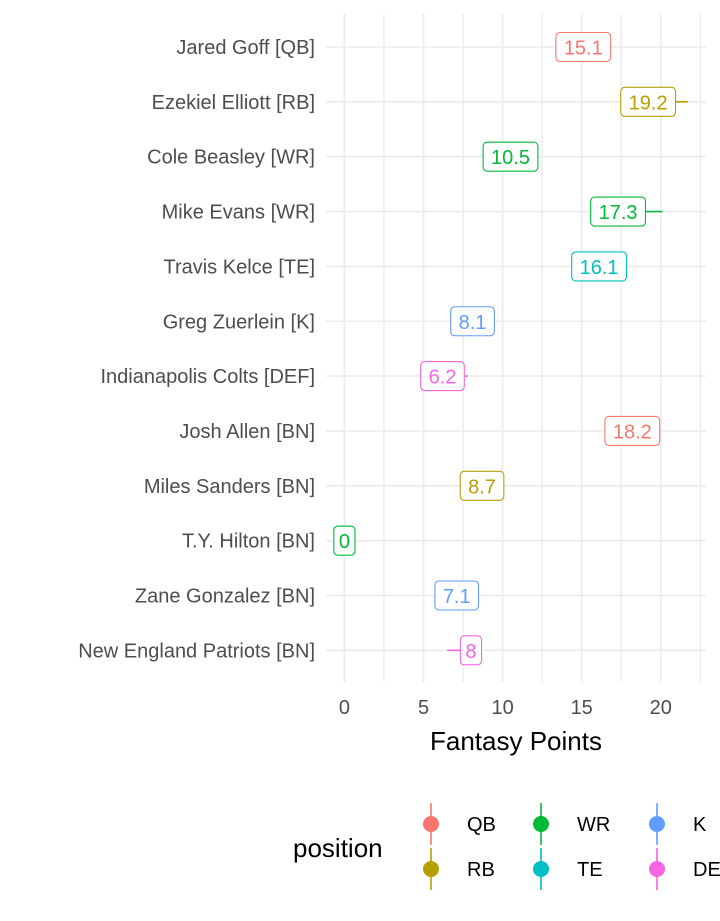 This screenshot has width=720, height=921. Describe the element at coordinates (684, 869) in the screenshot. I see `legend-item: DEF` at that location.